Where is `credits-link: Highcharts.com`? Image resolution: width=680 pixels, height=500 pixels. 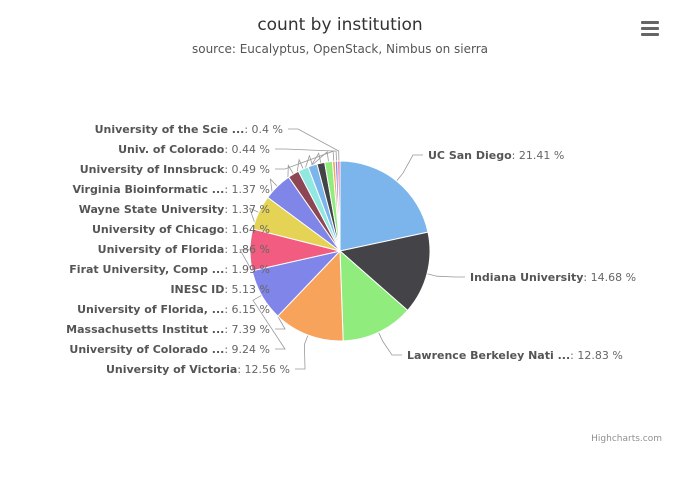 credits-link: Highcharts.com is located at coordinates (626, 439).